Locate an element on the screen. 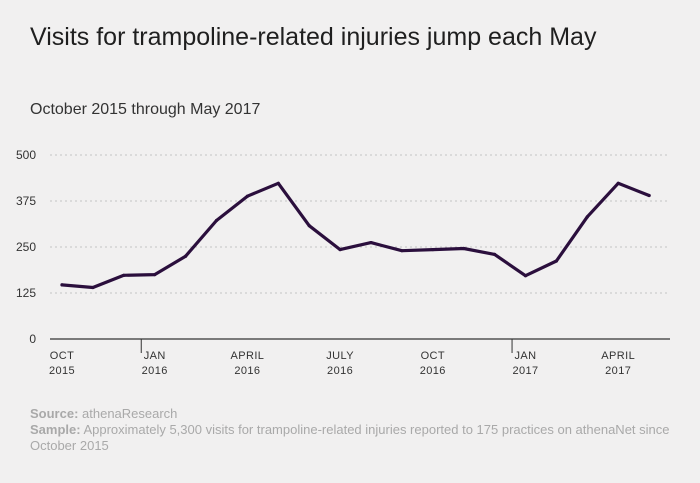  source-note: Source: athenaResearch is located at coordinates (350, 414).